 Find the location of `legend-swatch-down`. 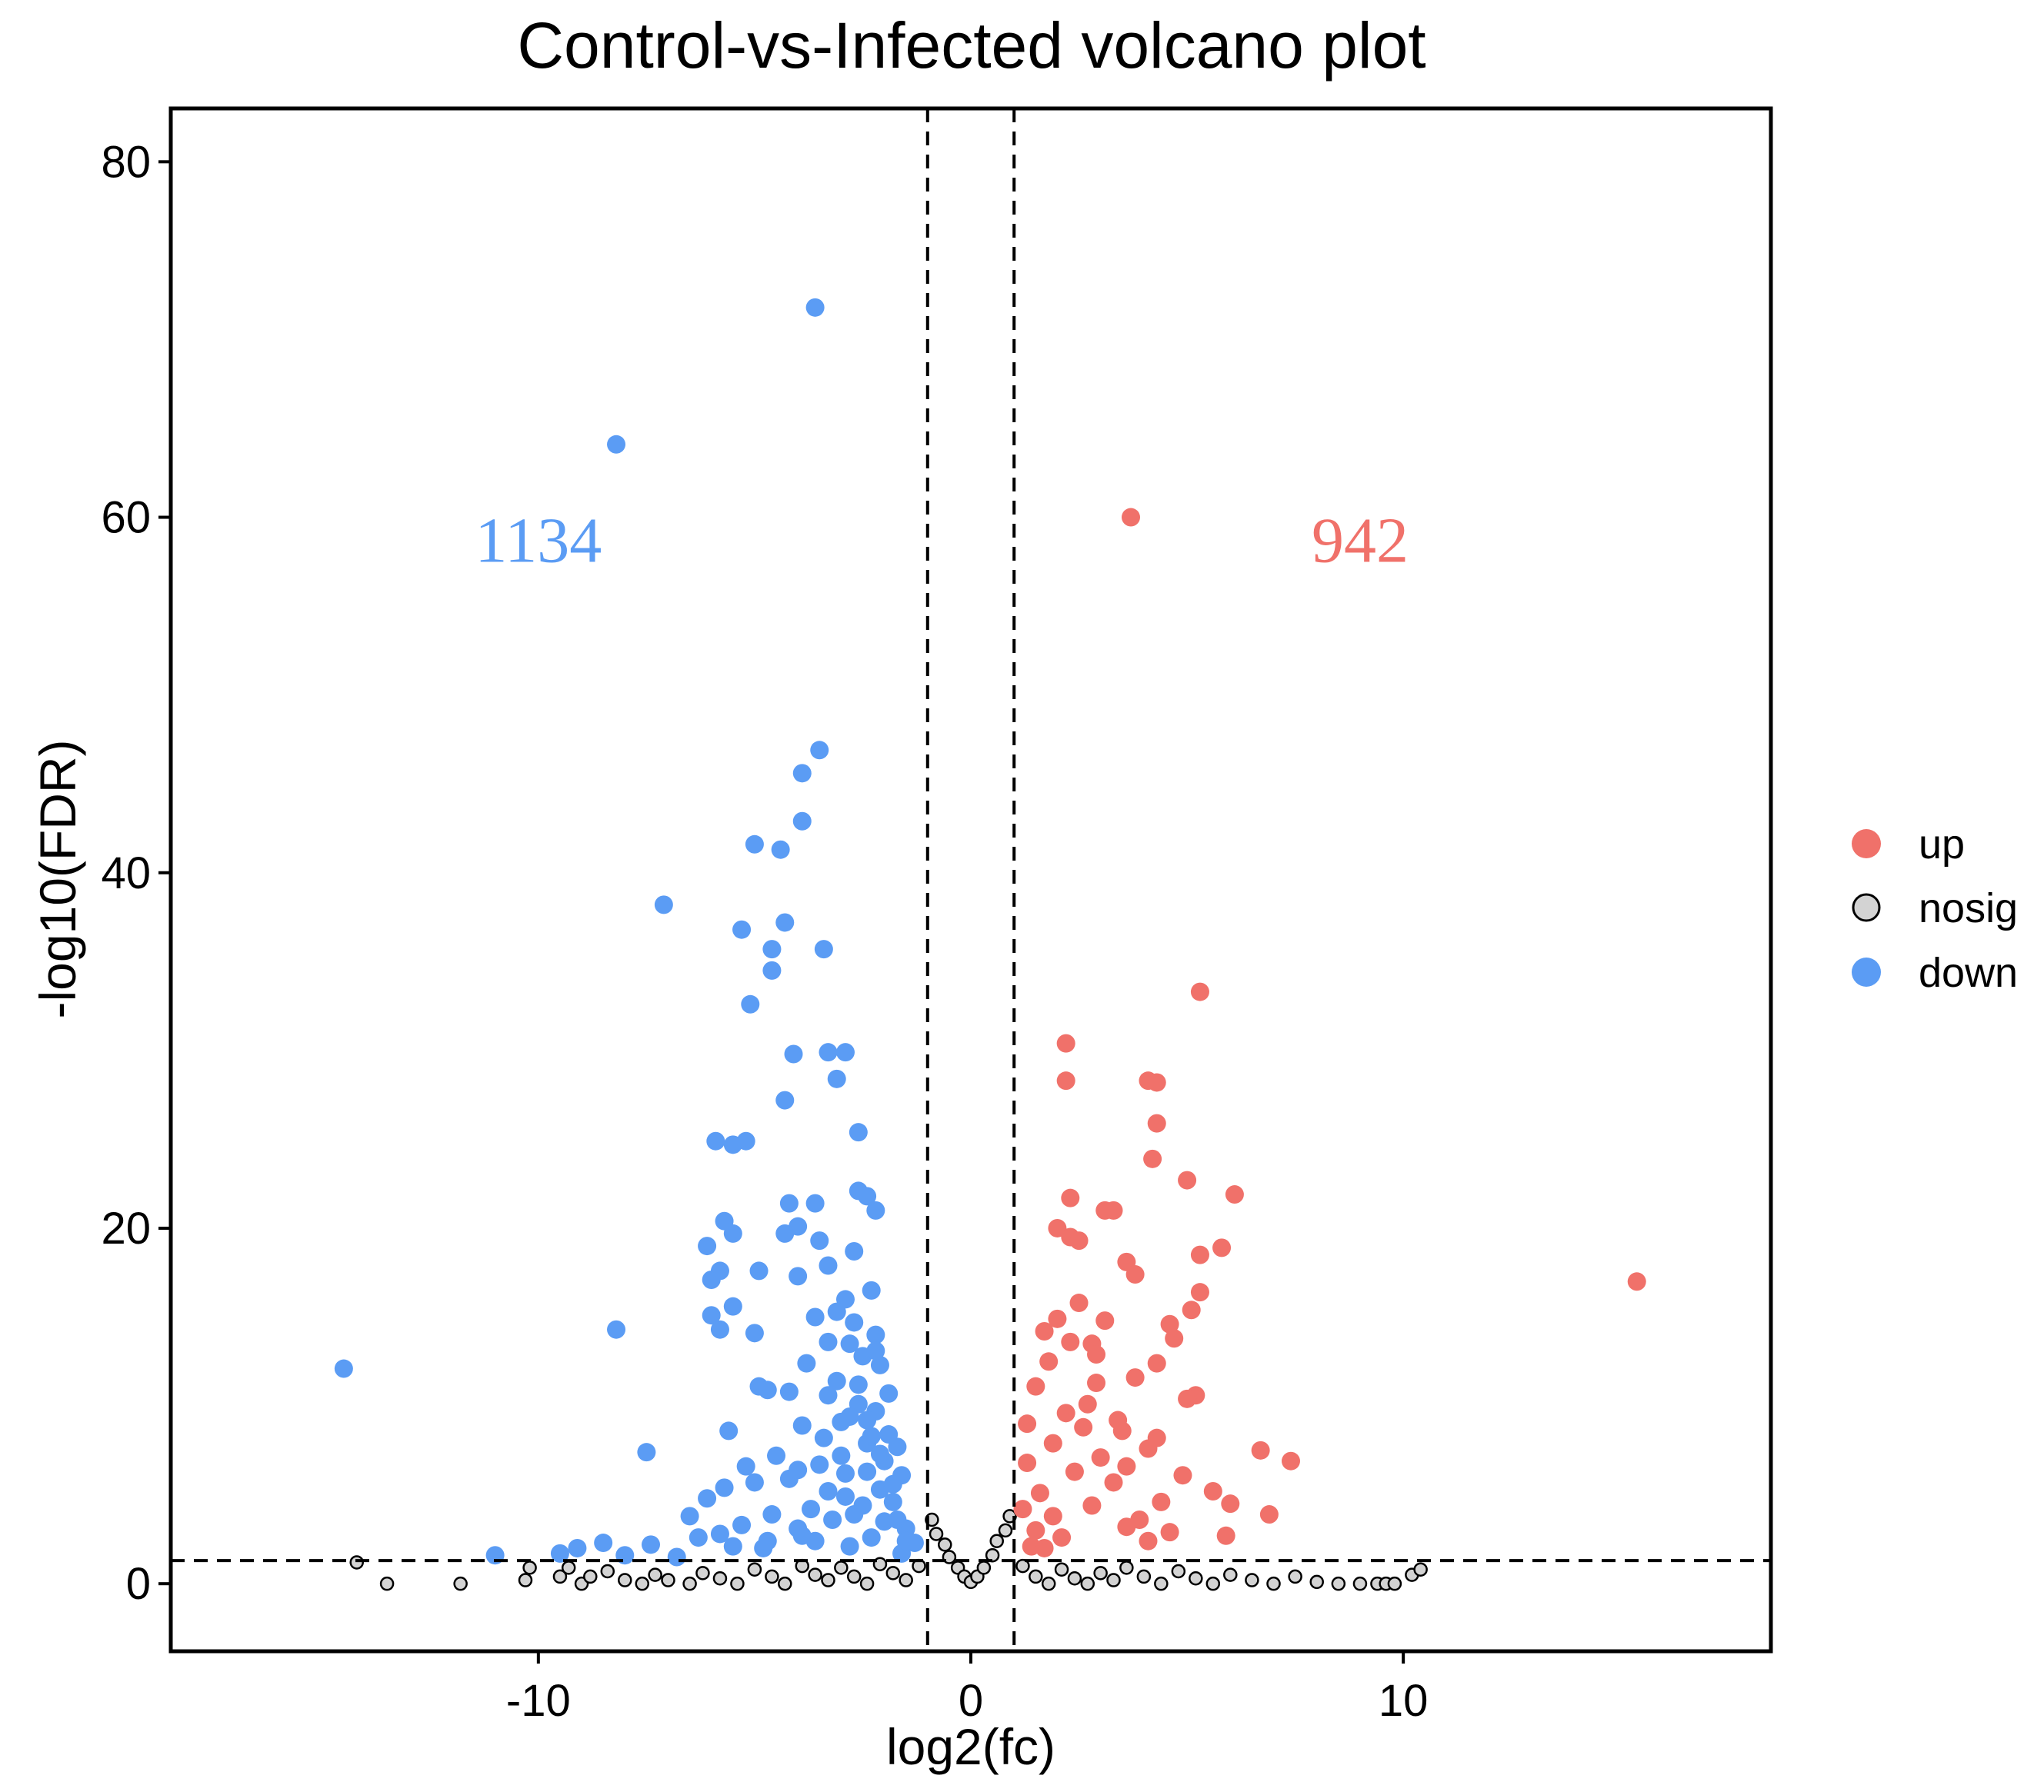

legend-swatch-down is located at coordinates (1866, 972).